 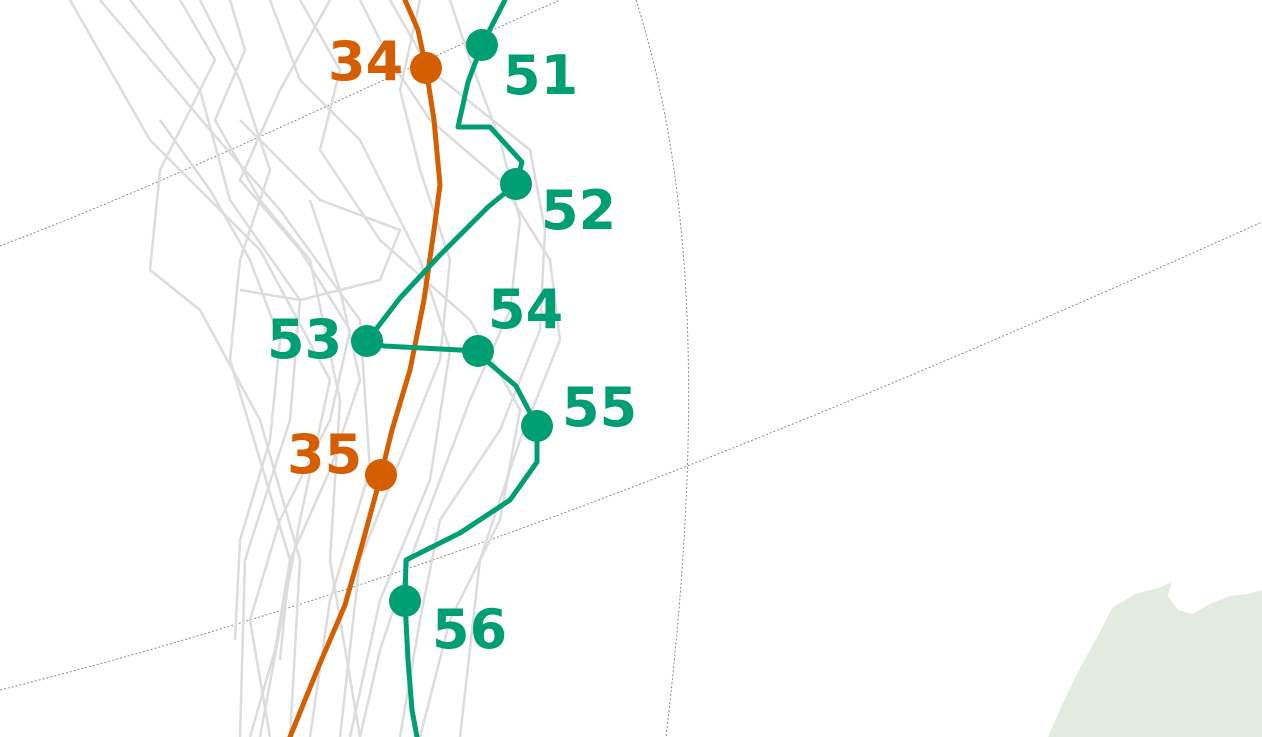 I want to click on green-point-label: 52, so click(x=578, y=210).